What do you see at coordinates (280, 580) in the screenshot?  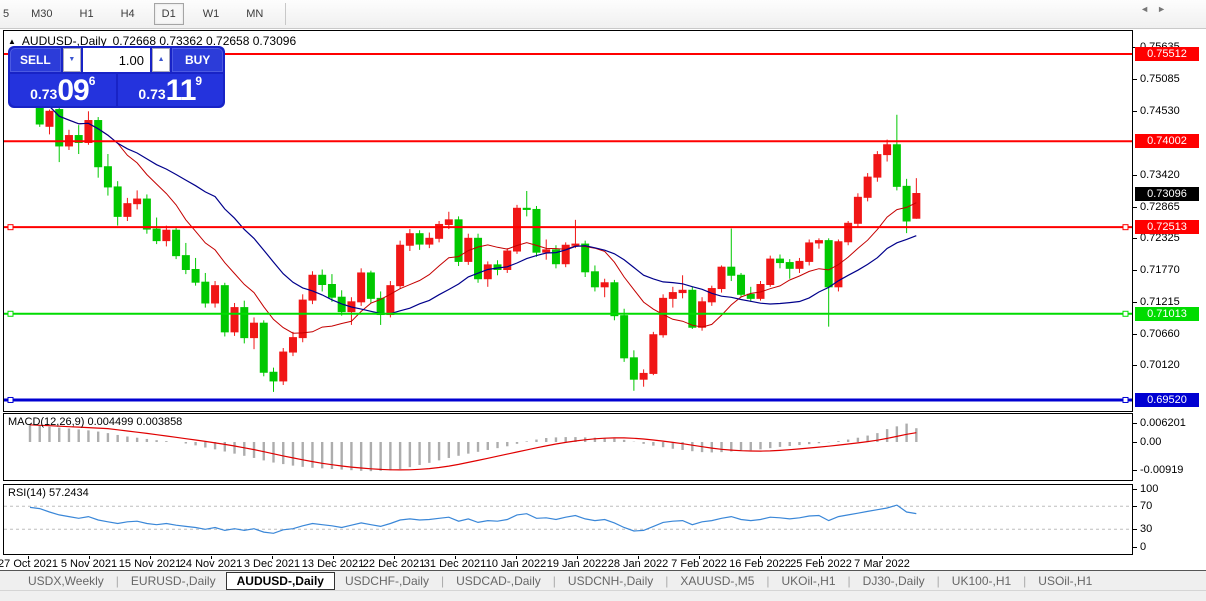 I see `chart-tab-audusd-daily: AUDUSD-,Daily` at bounding box center [280, 580].